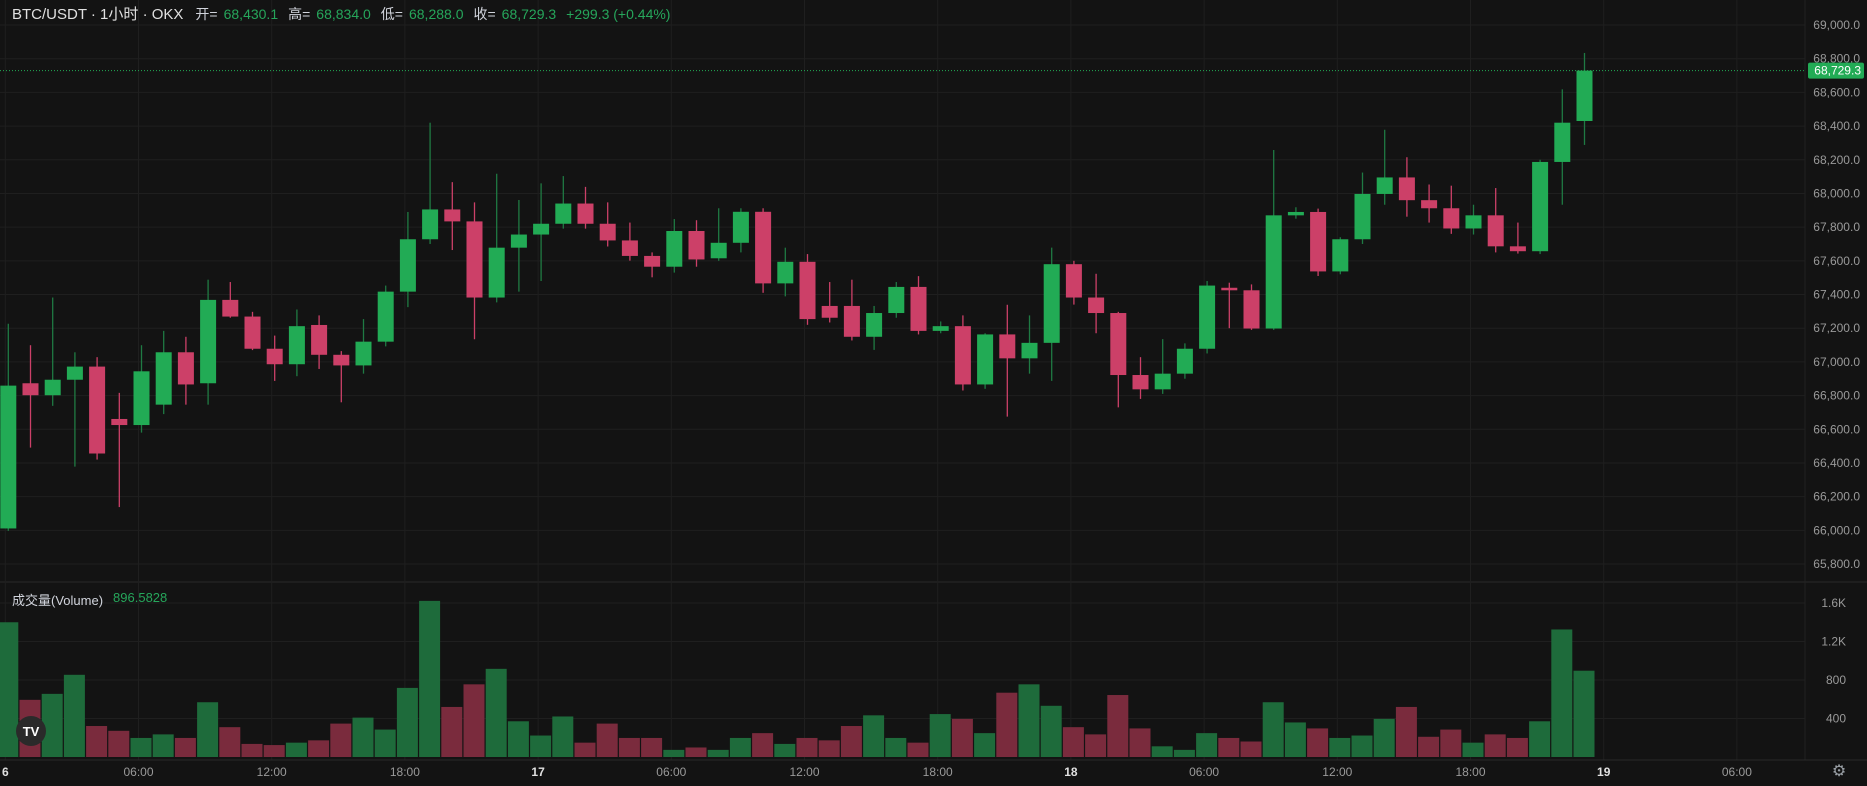 Image resolution: width=1867 pixels, height=786 pixels. What do you see at coordinates (1837, 71) in the screenshot?
I see `last-price-label: 68,729.3` at bounding box center [1837, 71].